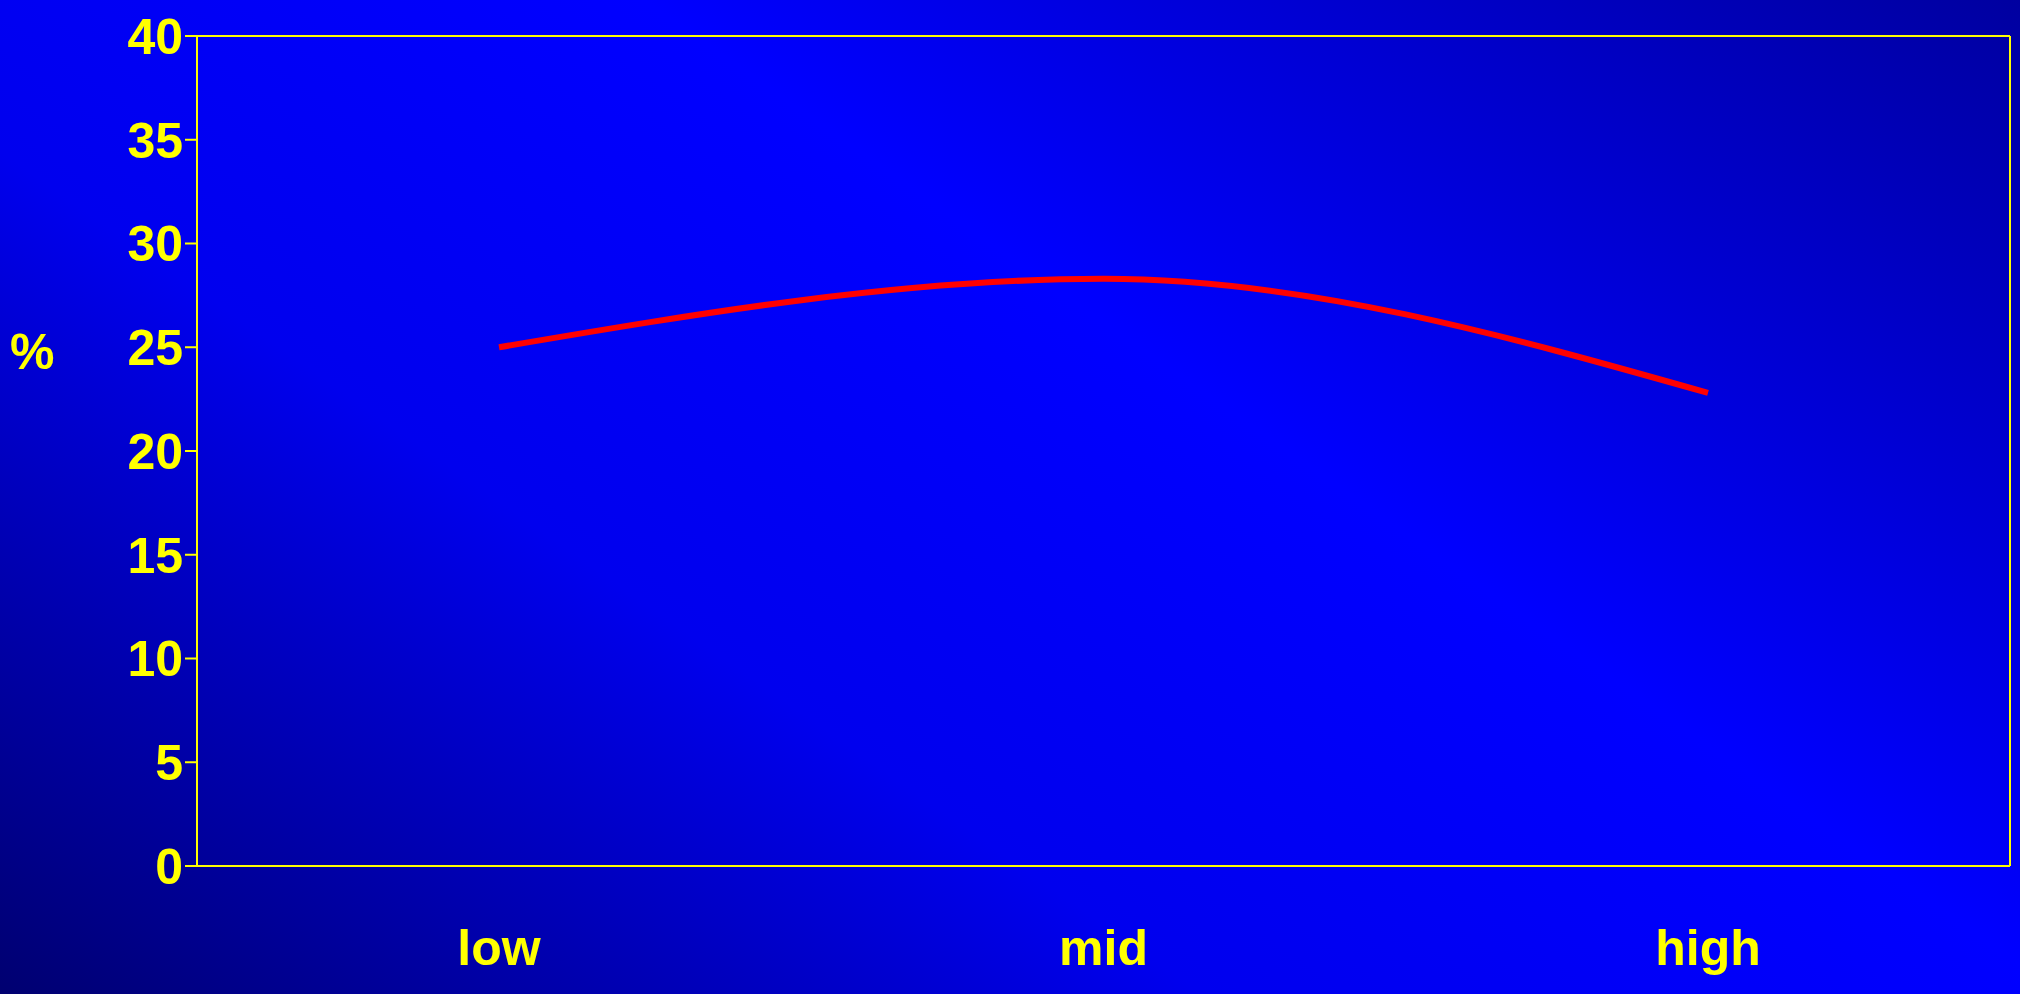 The width and height of the screenshot is (2020, 994). Describe the element at coordinates (155, 244) in the screenshot. I see `y-tick-label: 30` at that location.